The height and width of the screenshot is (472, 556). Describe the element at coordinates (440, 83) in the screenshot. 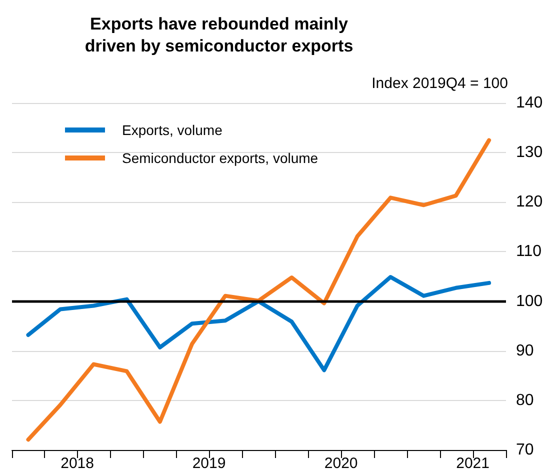

I see `y-axis-title: Index 2019Q4 = 100` at that location.